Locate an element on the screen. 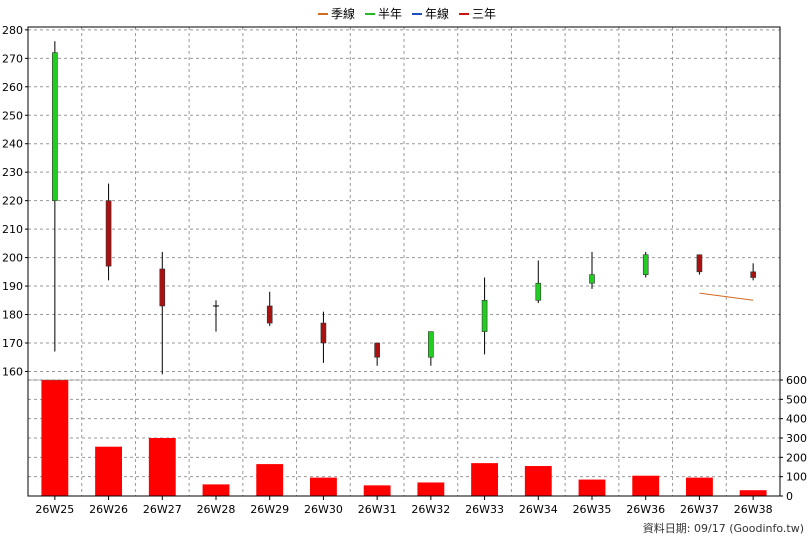 This screenshot has height=540, width=808. volume-tick-label: 500 is located at coordinates (796, 399).